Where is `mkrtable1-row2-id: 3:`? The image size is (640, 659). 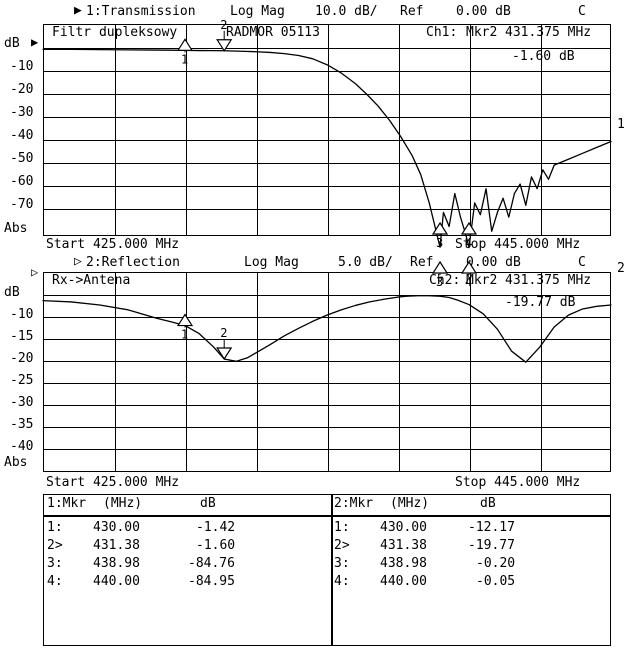 mkrtable1-row2-id: 3: is located at coordinates (55, 563).